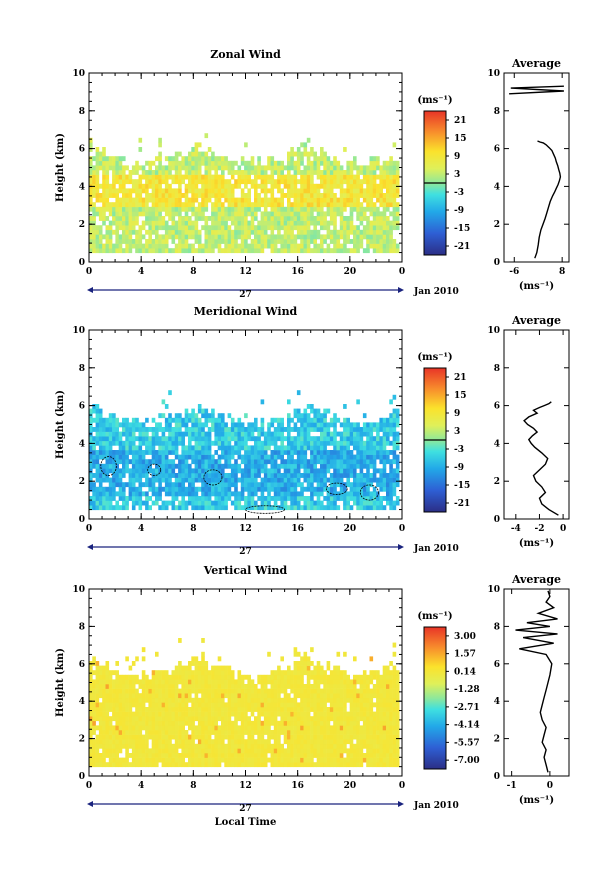 This screenshot has height=873, width=616. Describe the element at coordinates (436, 292) in the screenshot. I see `month-label: Jan 2010` at that location.